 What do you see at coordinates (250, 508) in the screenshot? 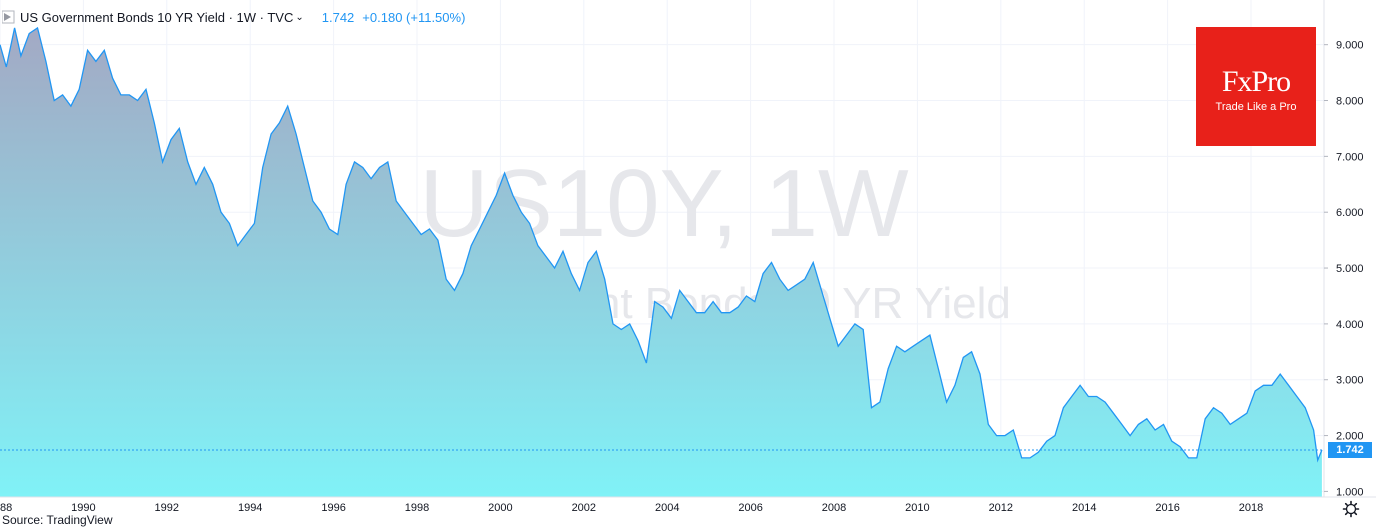
I see `x-tick-label: 1994` at bounding box center [250, 508].